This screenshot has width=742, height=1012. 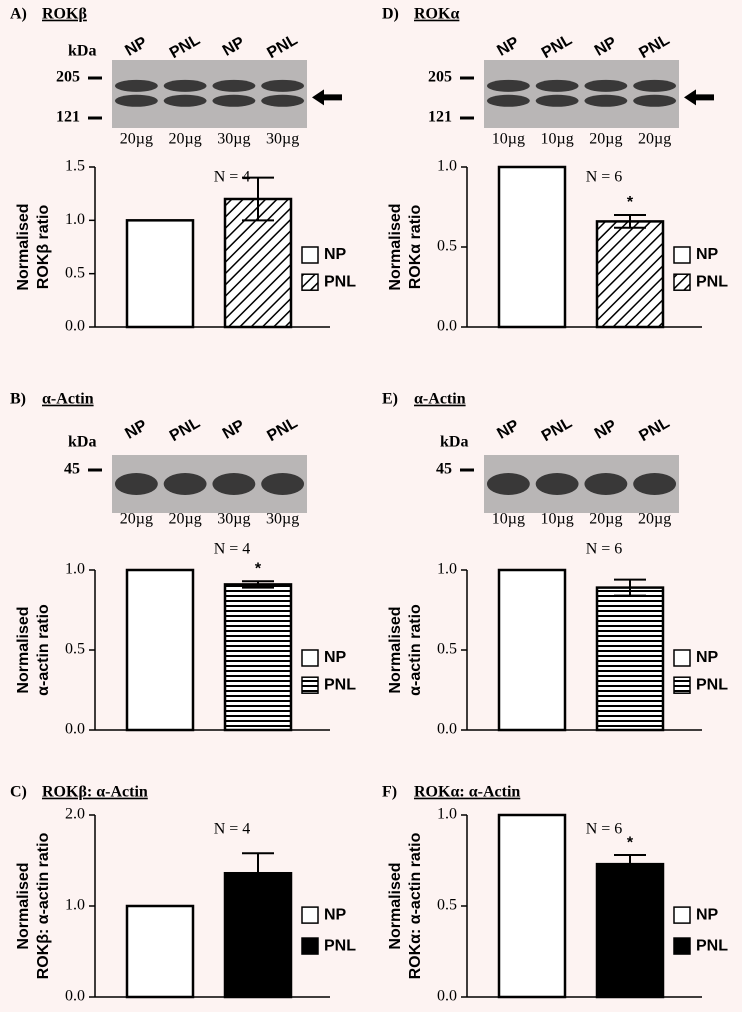 What do you see at coordinates (467, 792) in the screenshot?
I see `panel-title: ROKα: α-Actin` at bounding box center [467, 792].